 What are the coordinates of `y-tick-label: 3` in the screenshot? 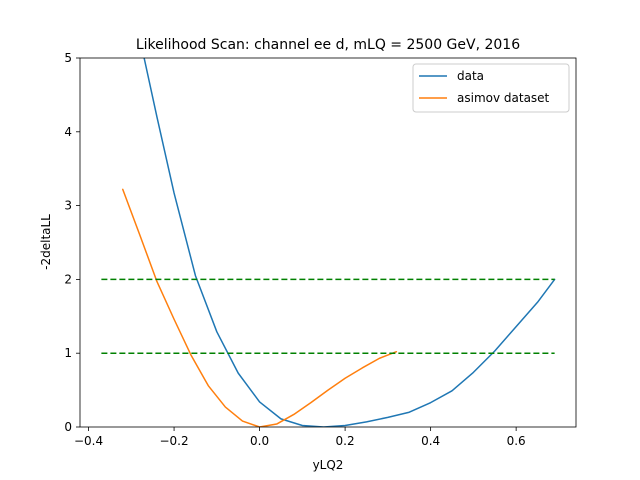 It's located at (68, 206).